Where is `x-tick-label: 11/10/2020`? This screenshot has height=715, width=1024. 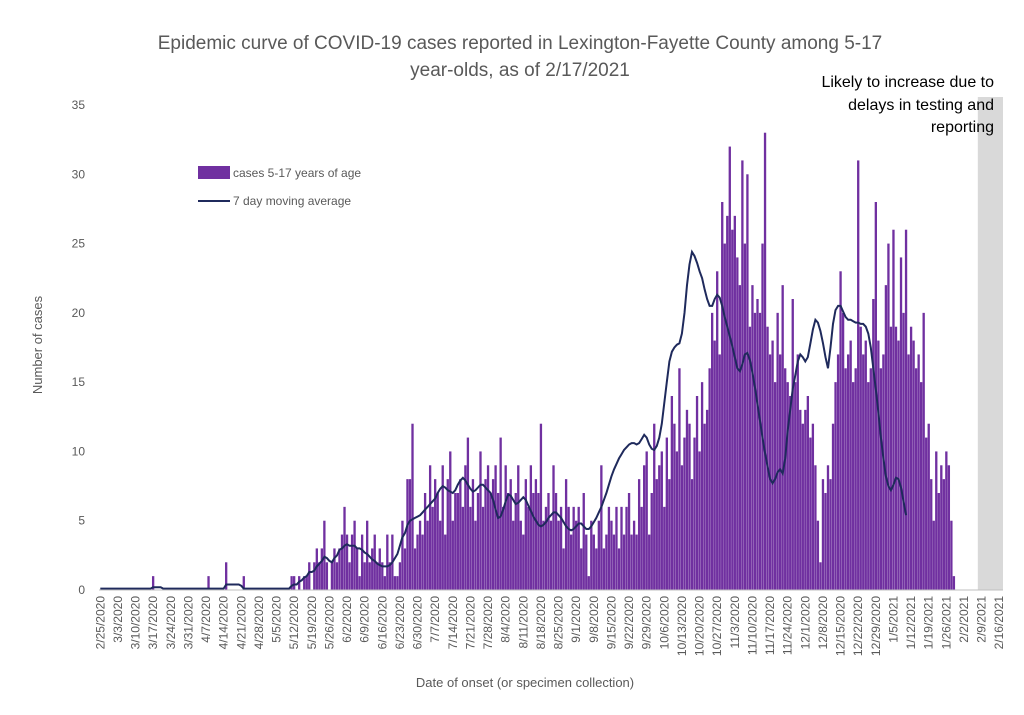
x-tick-label: 11/10/2020 is located at coordinates (752, 625).